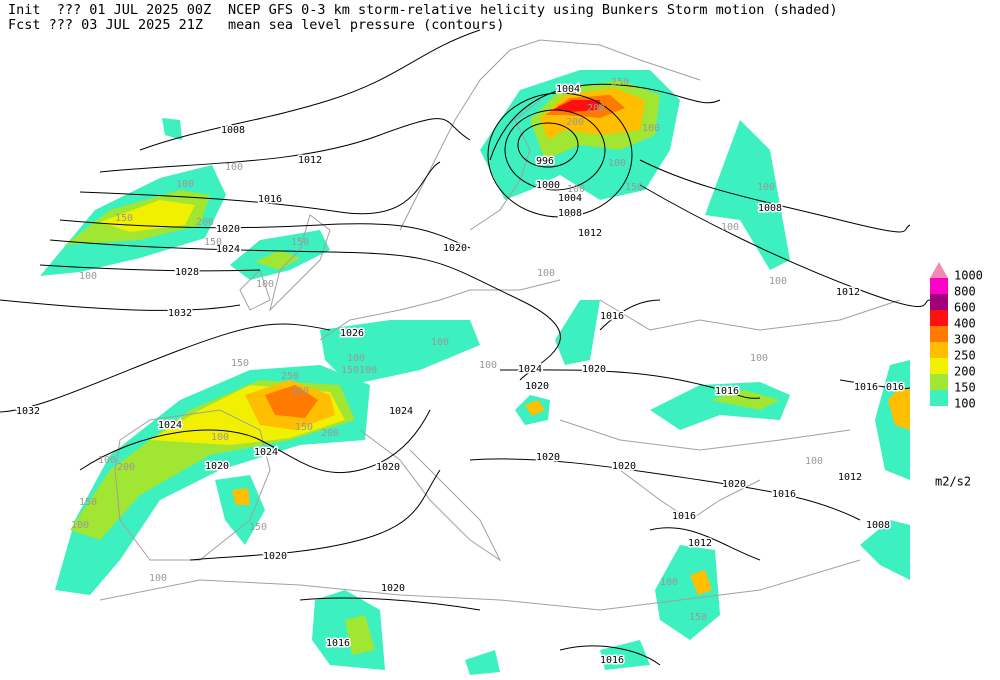 The image size is (1000, 680). I want to click on legend-label: 200, so click(965, 372).